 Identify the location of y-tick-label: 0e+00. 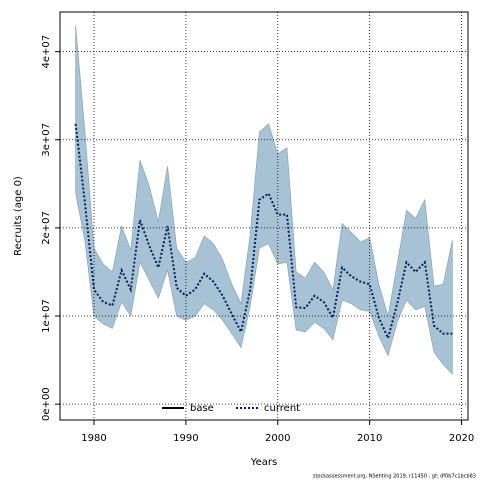
(46, 404).